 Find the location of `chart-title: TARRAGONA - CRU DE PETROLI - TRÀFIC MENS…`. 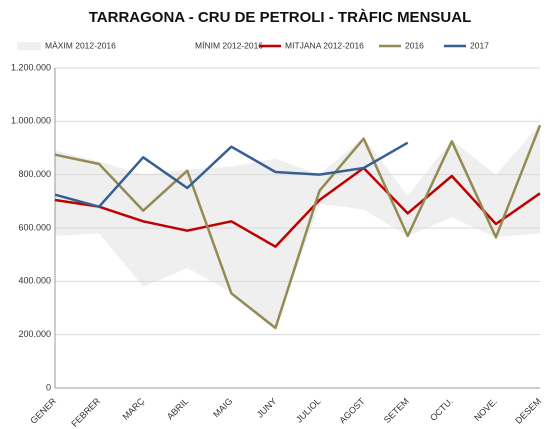

chart-title: TARRAGONA - CRU DE PETROLI - TRÀFIC MENS… is located at coordinates (280, 17).